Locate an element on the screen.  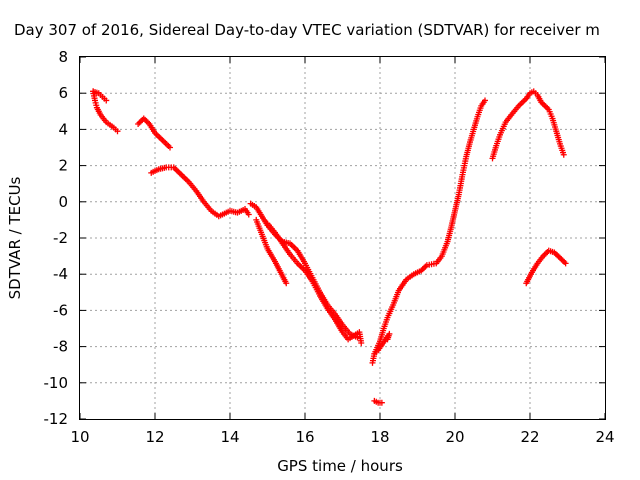
y-tick-label: 0 is located at coordinates (63, 202).